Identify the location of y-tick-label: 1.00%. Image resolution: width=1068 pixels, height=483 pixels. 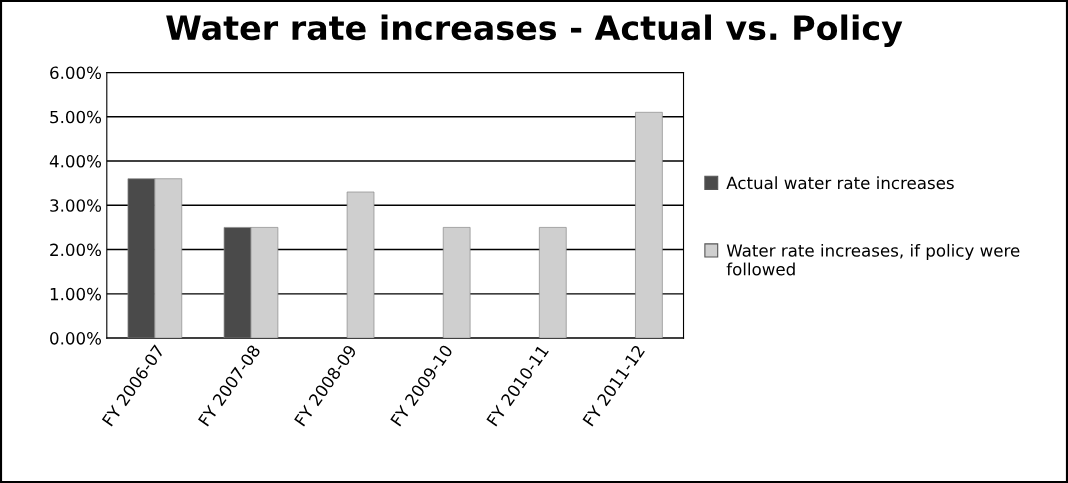
(76, 294).